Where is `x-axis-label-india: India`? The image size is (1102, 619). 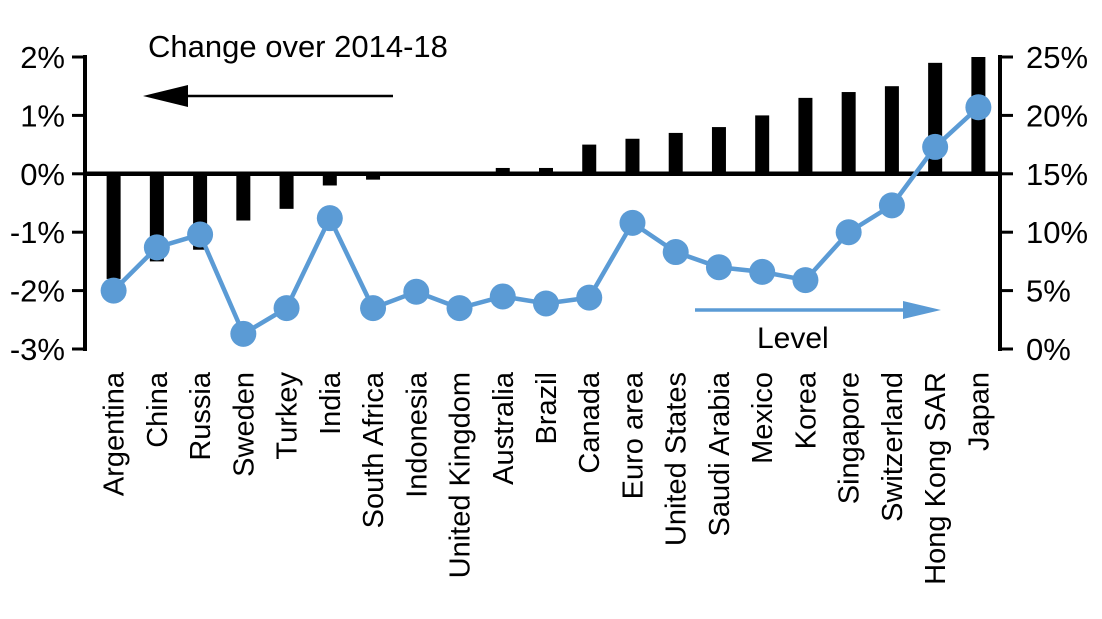 x-axis-label-india: India is located at coordinates (331, 403).